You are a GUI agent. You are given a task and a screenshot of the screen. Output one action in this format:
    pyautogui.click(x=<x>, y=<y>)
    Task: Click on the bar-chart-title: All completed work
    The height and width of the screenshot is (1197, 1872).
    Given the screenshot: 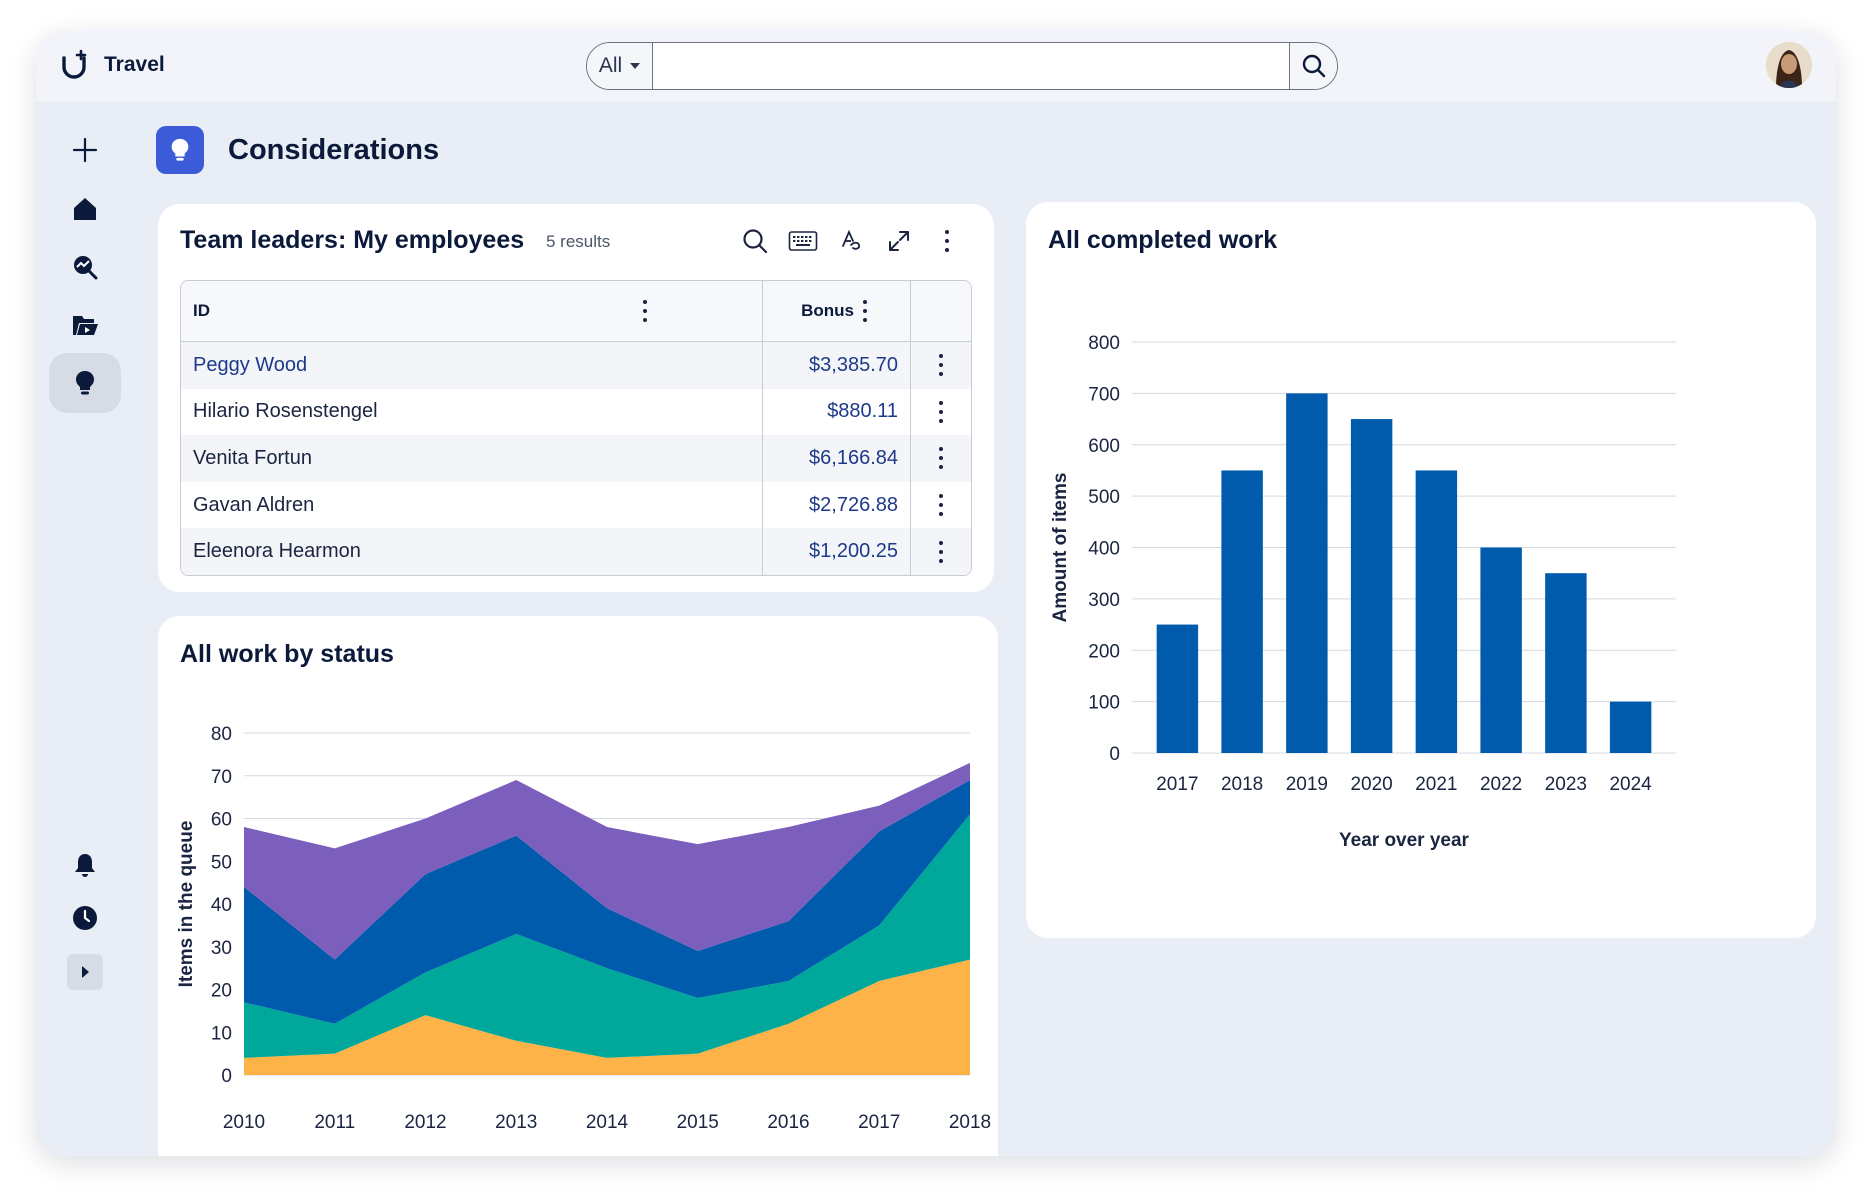 What is the action you would take?
    pyautogui.click(x=1163, y=240)
    